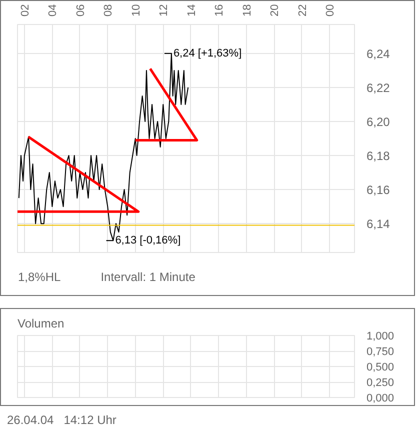  I want to click on y-tick-label: 0,000, so click(380, 398).